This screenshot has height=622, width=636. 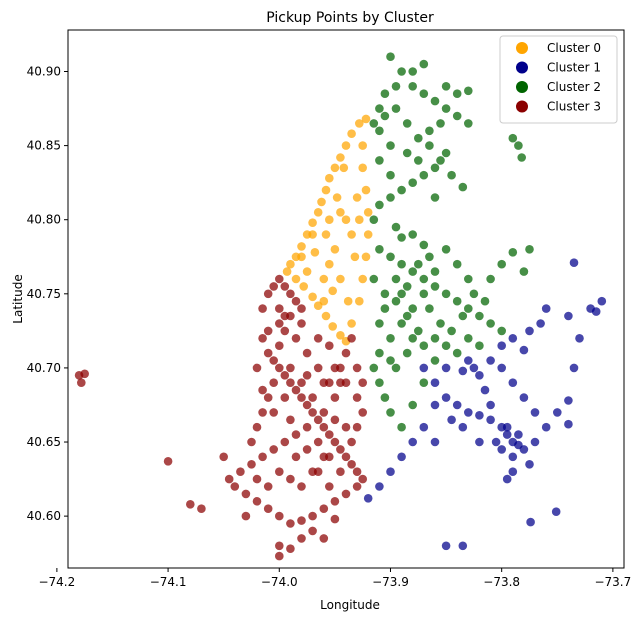 I want to click on legend-label: Cluster 1, so click(x=574, y=68).